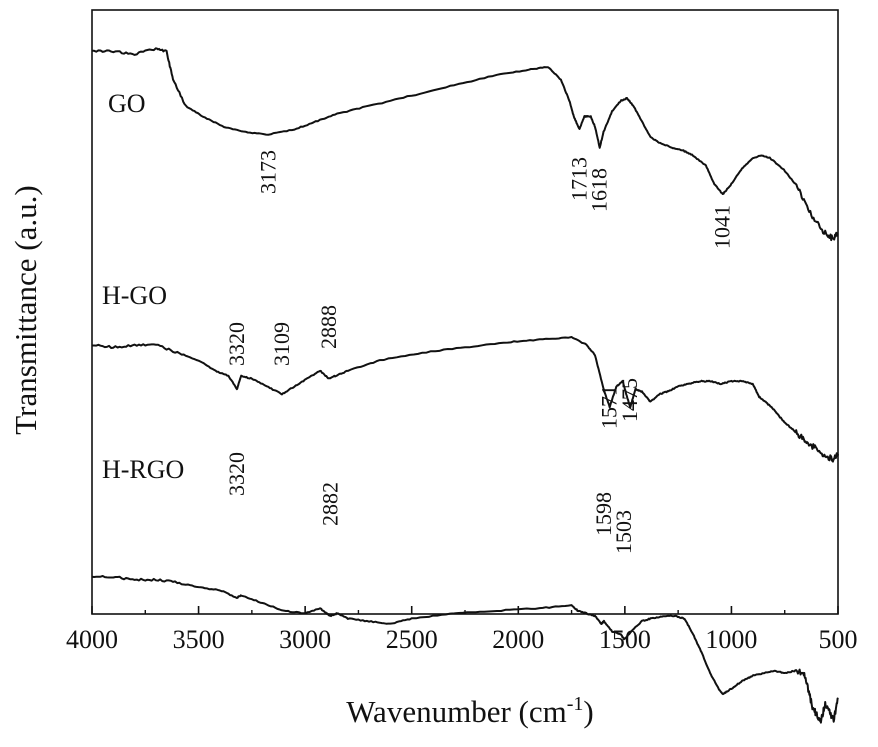 This screenshot has width=878, height=747. What do you see at coordinates (92, 639) in the screenshot?
I see `x-tick-label: 4000` at bounding box center [92, 639].